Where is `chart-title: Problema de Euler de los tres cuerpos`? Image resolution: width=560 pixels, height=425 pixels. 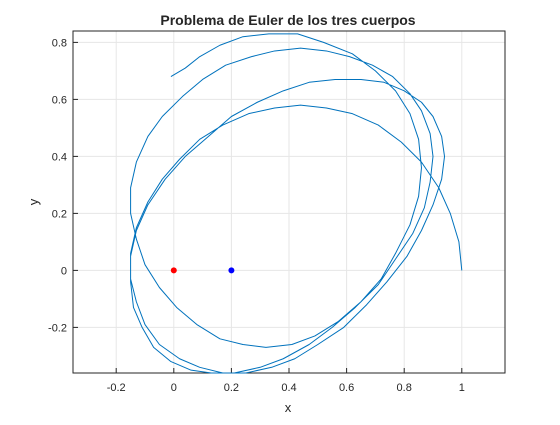 chart-title: Problema de Euler de los tres cuerpos is located at coordinates (287, 20).